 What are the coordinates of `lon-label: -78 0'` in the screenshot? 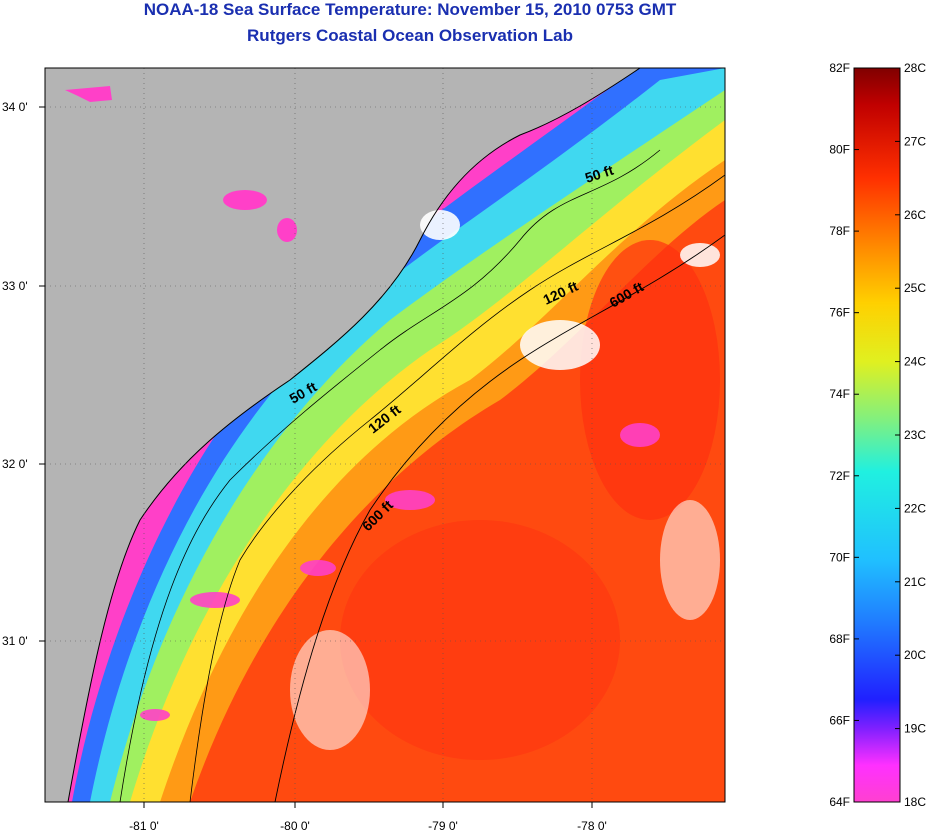 It's located at (592, 825).